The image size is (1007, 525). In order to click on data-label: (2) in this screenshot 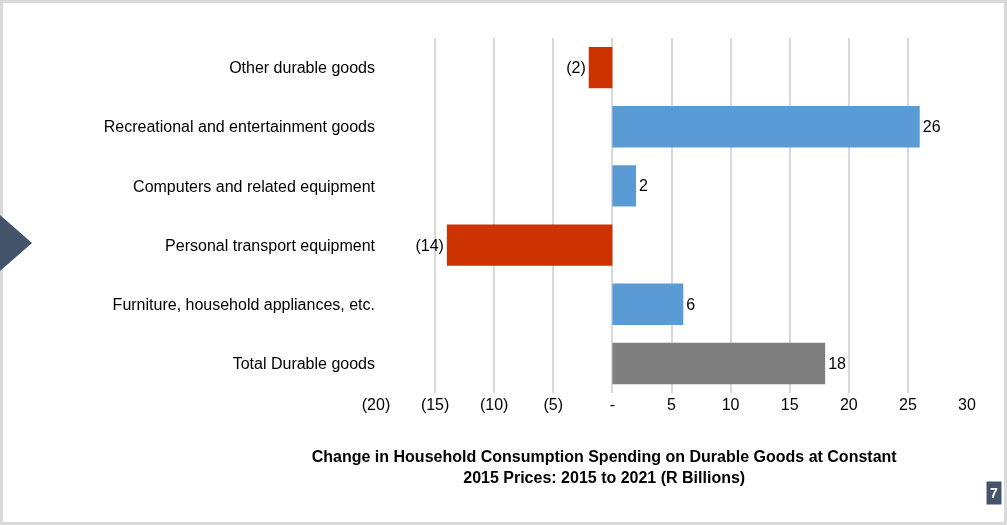, I will do `click(576, 68)`.